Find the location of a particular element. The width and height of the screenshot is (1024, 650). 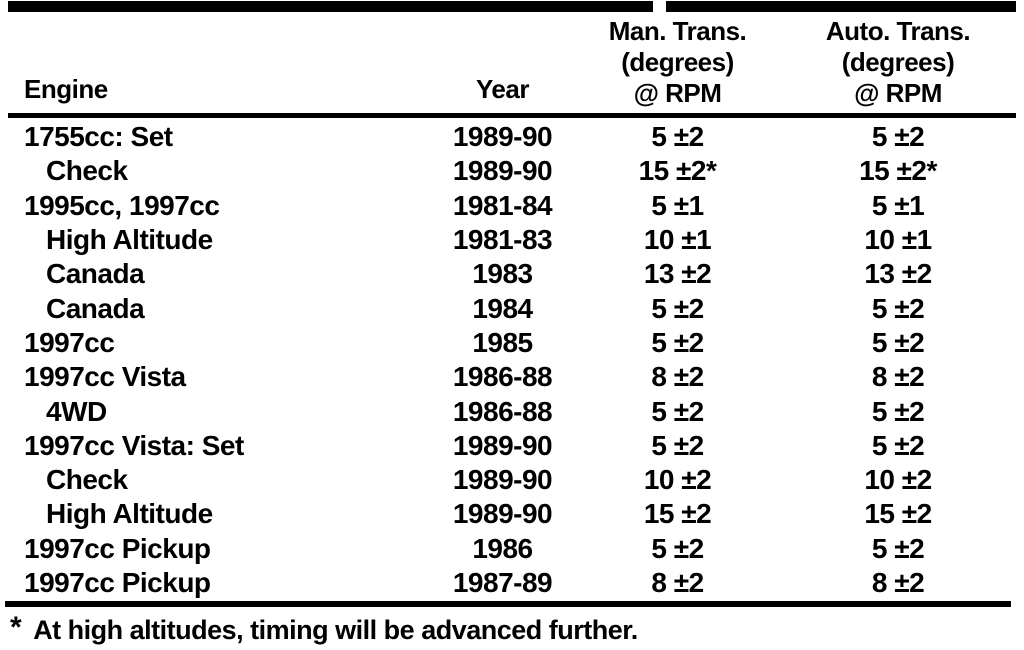

column-header-year: Year is located at coordinates (502, 62).